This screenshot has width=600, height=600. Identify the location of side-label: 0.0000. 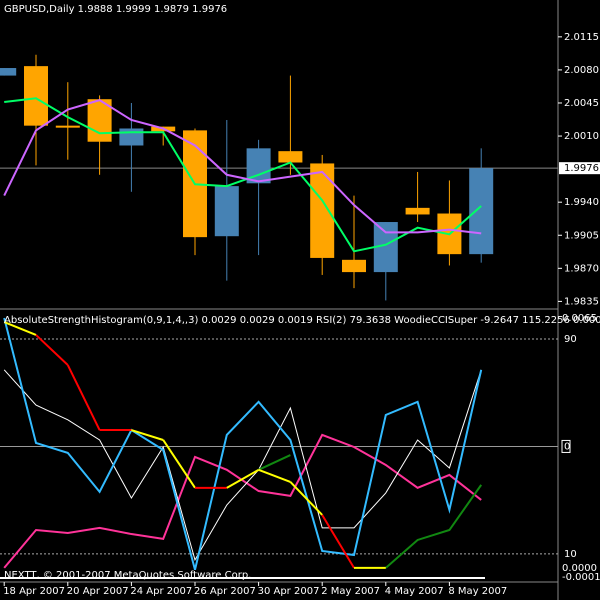
(579, 568).